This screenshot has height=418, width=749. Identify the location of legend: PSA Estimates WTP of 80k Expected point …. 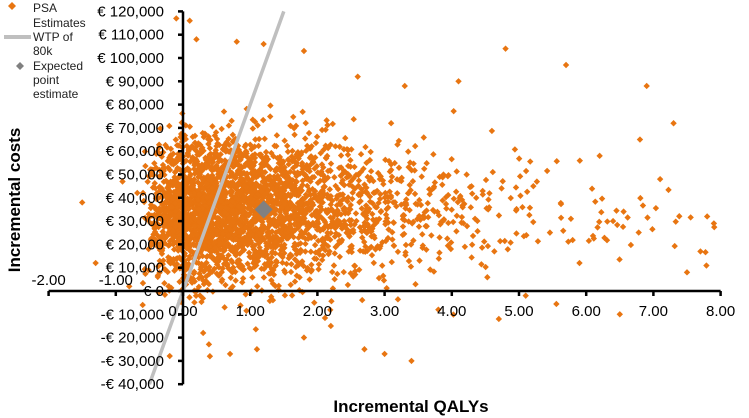
(45, 51).